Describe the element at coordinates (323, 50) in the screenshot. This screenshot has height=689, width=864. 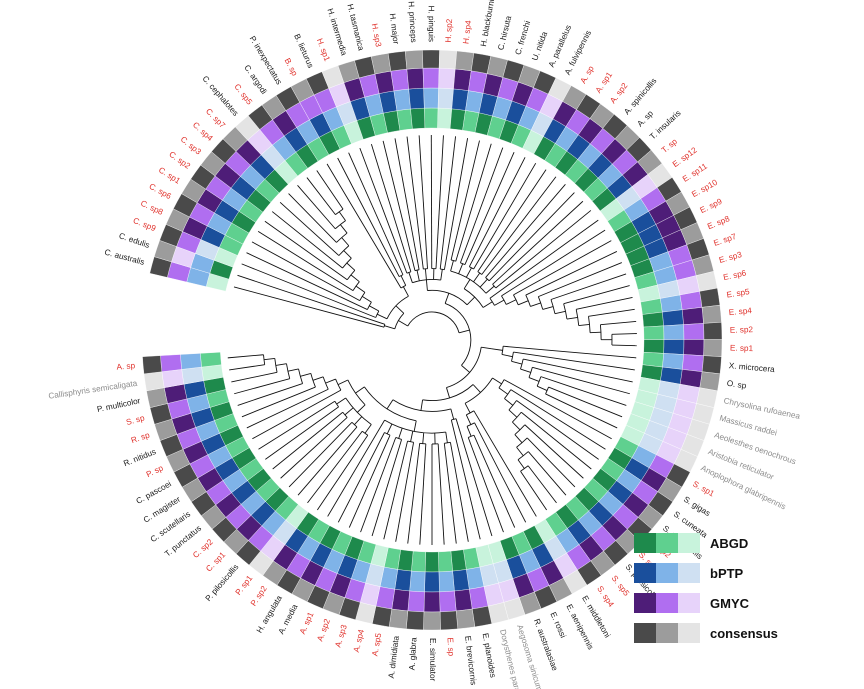
I see `tip-label: H. sp1` at that location.